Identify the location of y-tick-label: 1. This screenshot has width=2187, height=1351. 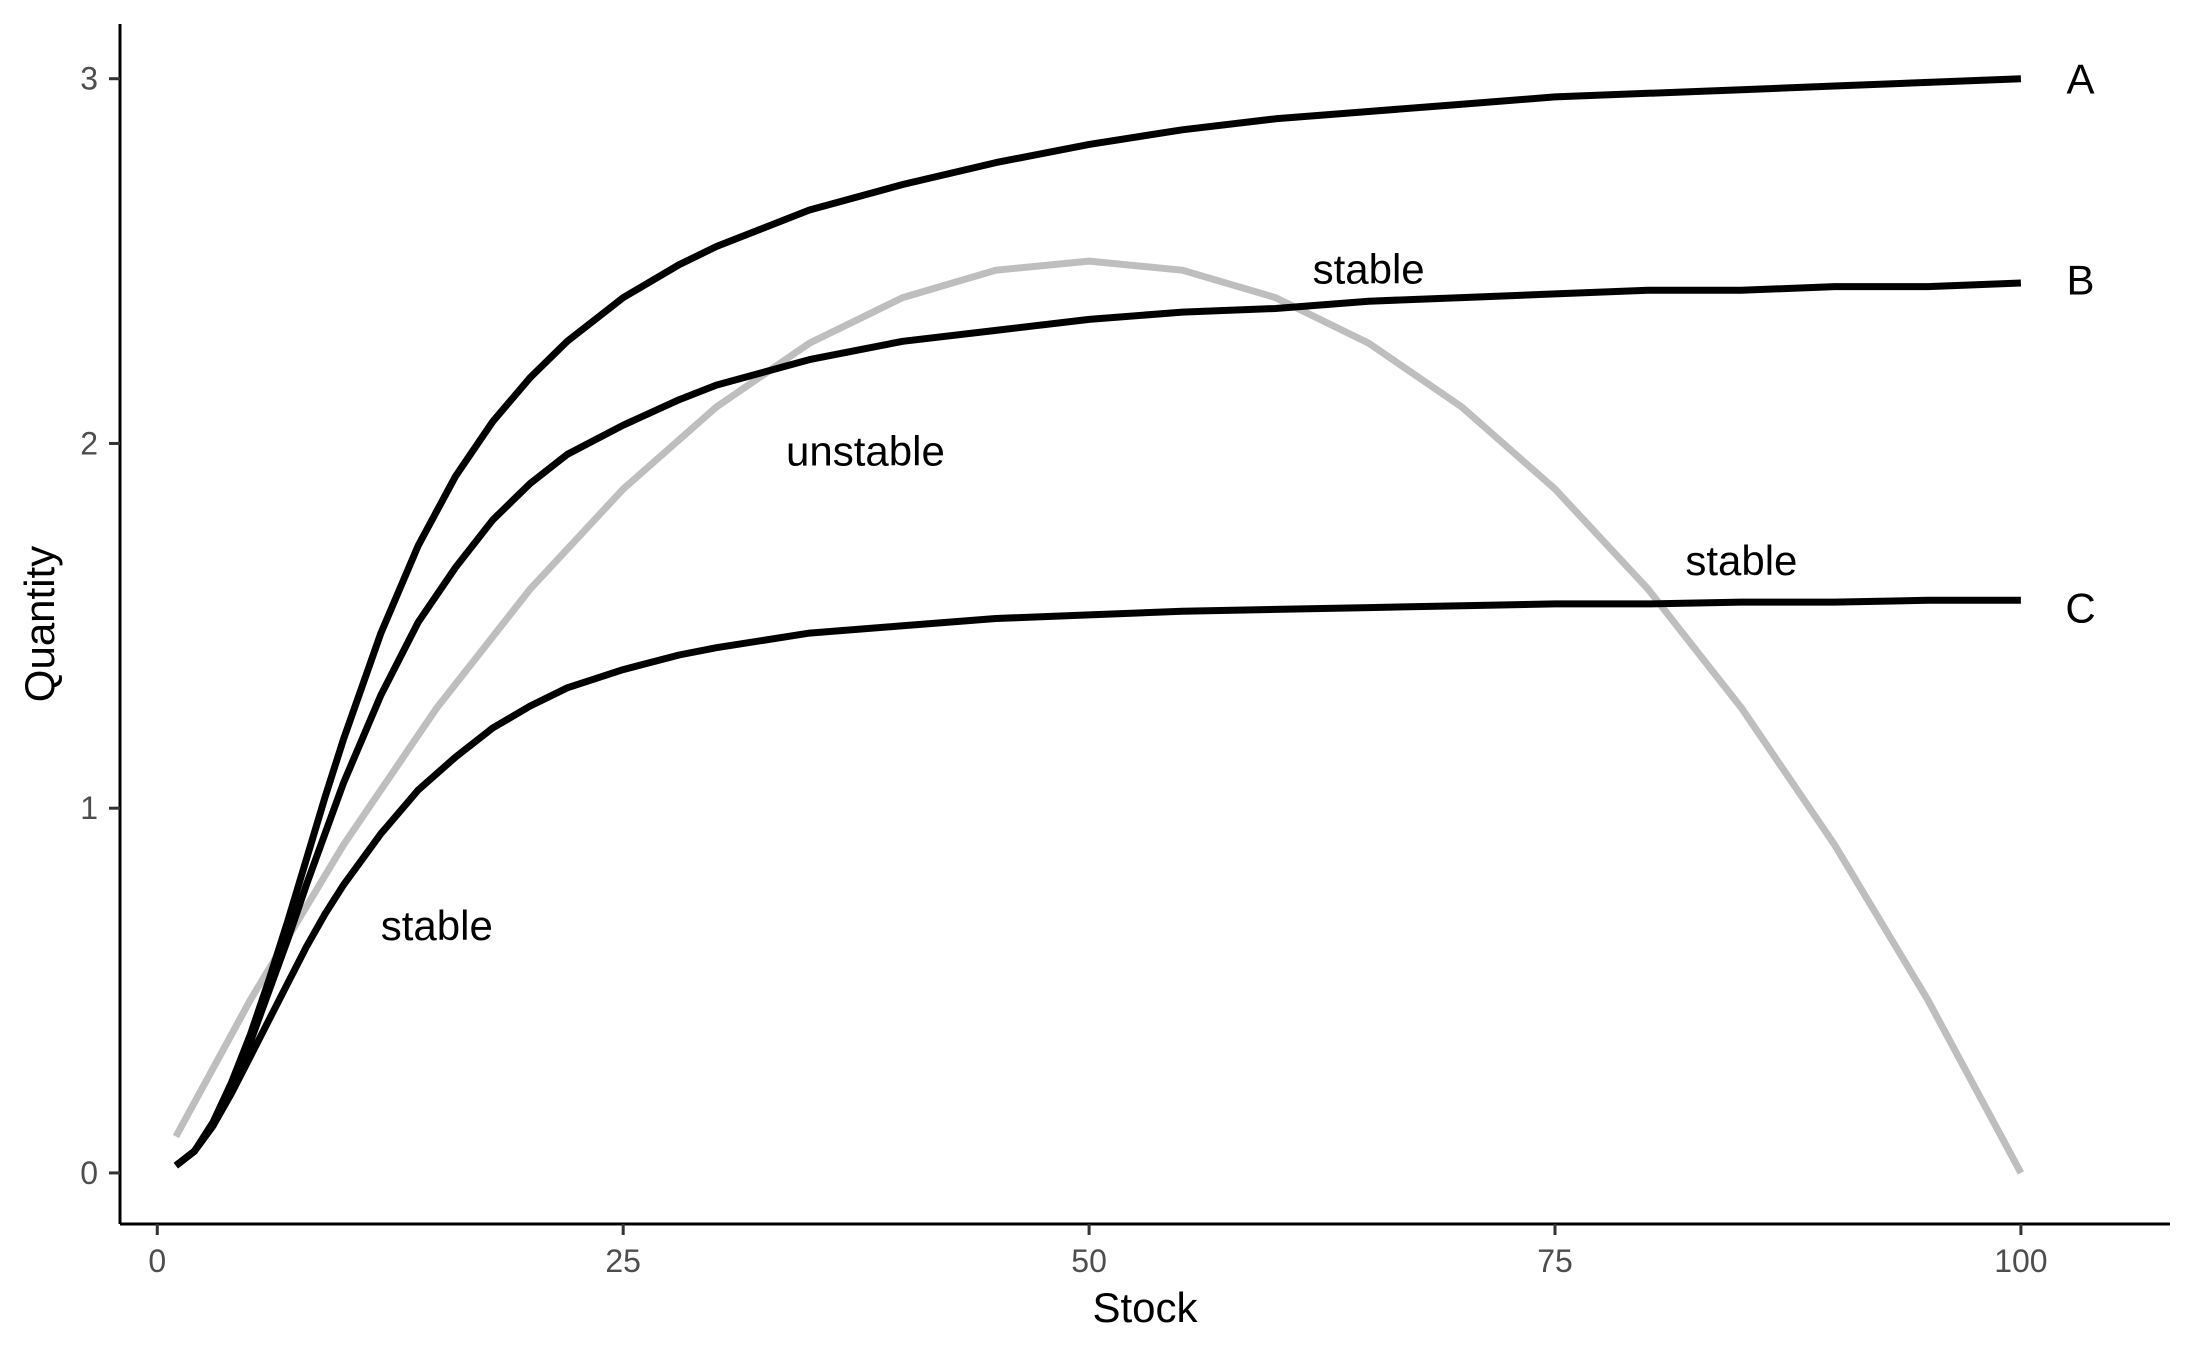
(89, 808).